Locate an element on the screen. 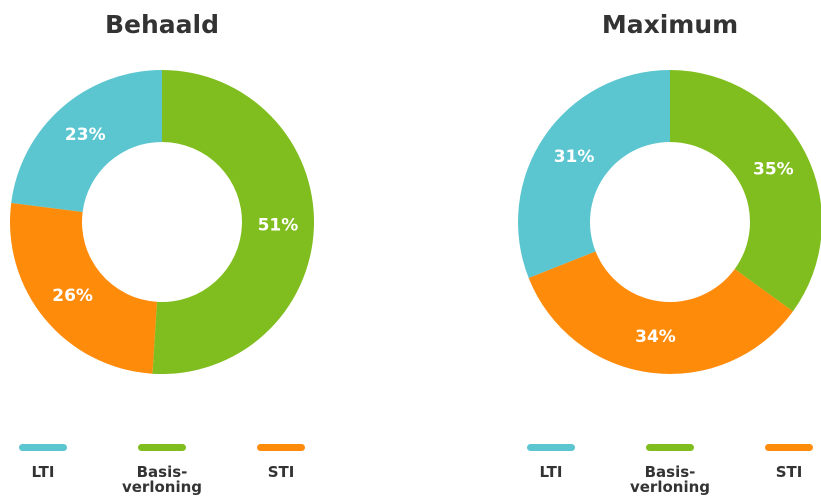 The width and height of the screenshot is (821, 503). value-label: 35% is located at coordinates (773, 169).